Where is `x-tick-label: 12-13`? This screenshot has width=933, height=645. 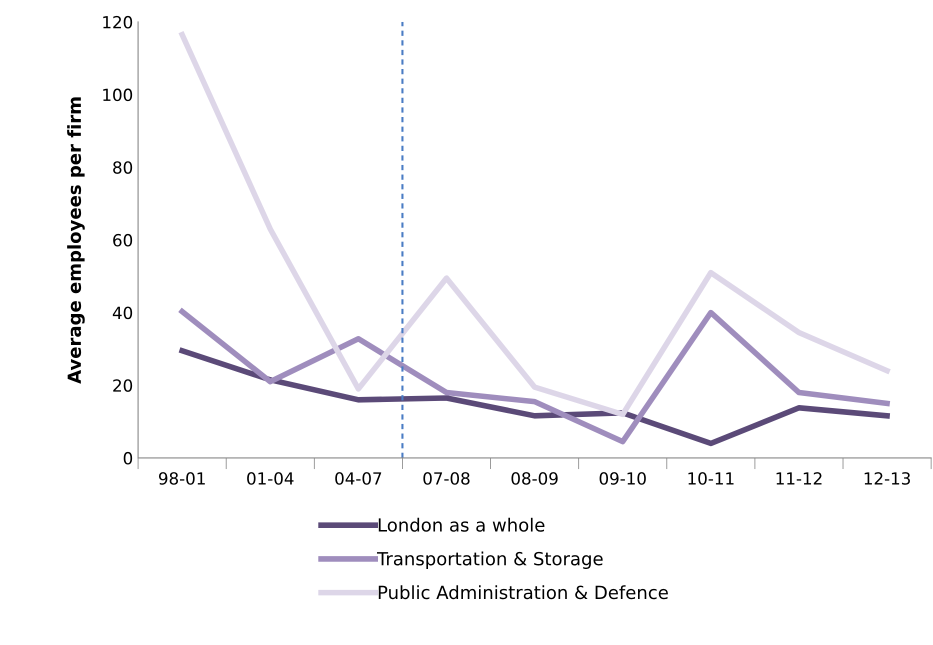
x-tick-label: 12-13 is located at coordinates (887, 478).